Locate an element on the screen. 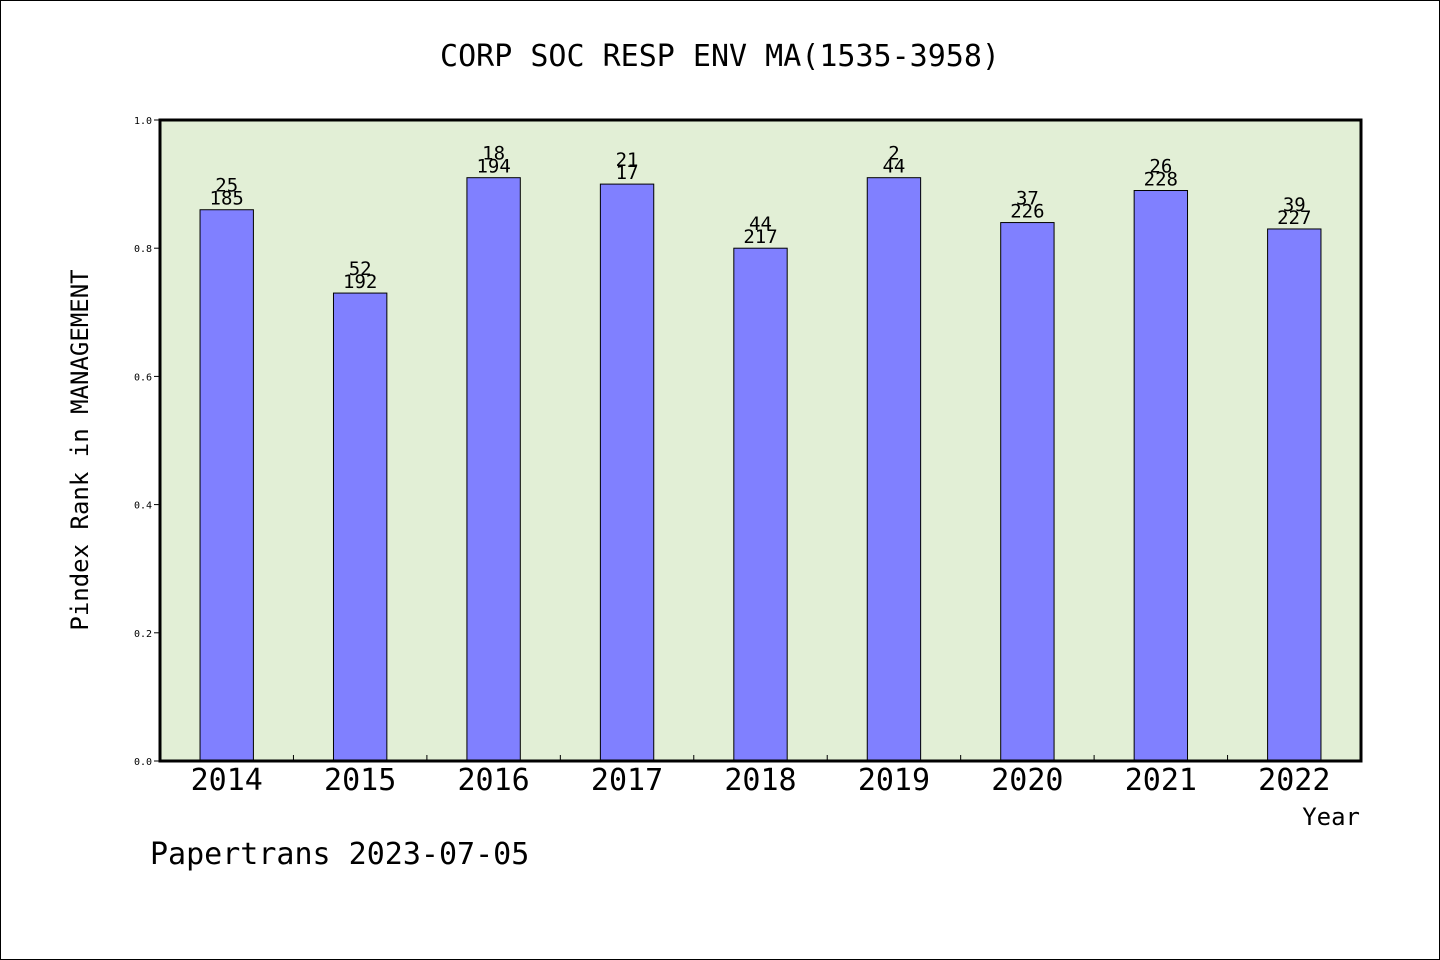 The height and width of the screenshot is (960, 1440). bar-label-bottom: 185 is located at coordinates (227, 199).